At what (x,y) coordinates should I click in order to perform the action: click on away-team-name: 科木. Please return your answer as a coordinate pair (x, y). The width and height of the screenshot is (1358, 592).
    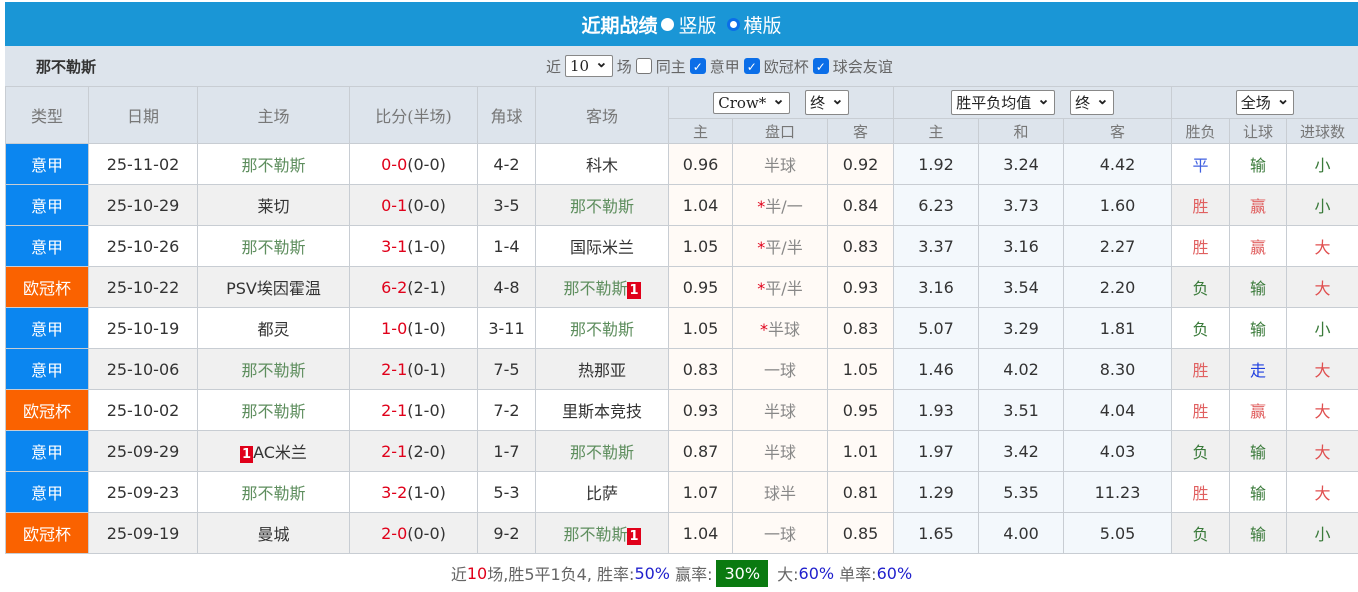
    Looking at the image, I should click on (602, 165).